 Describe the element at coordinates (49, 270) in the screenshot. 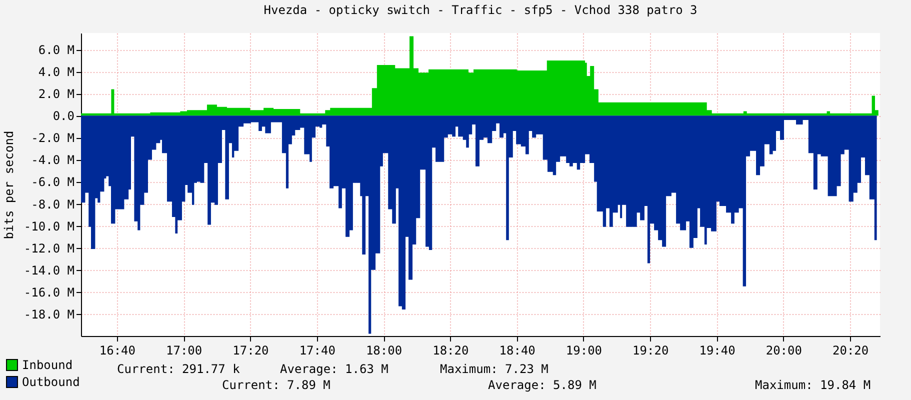

I see `y-tick-label: -14.0 M` at that location.